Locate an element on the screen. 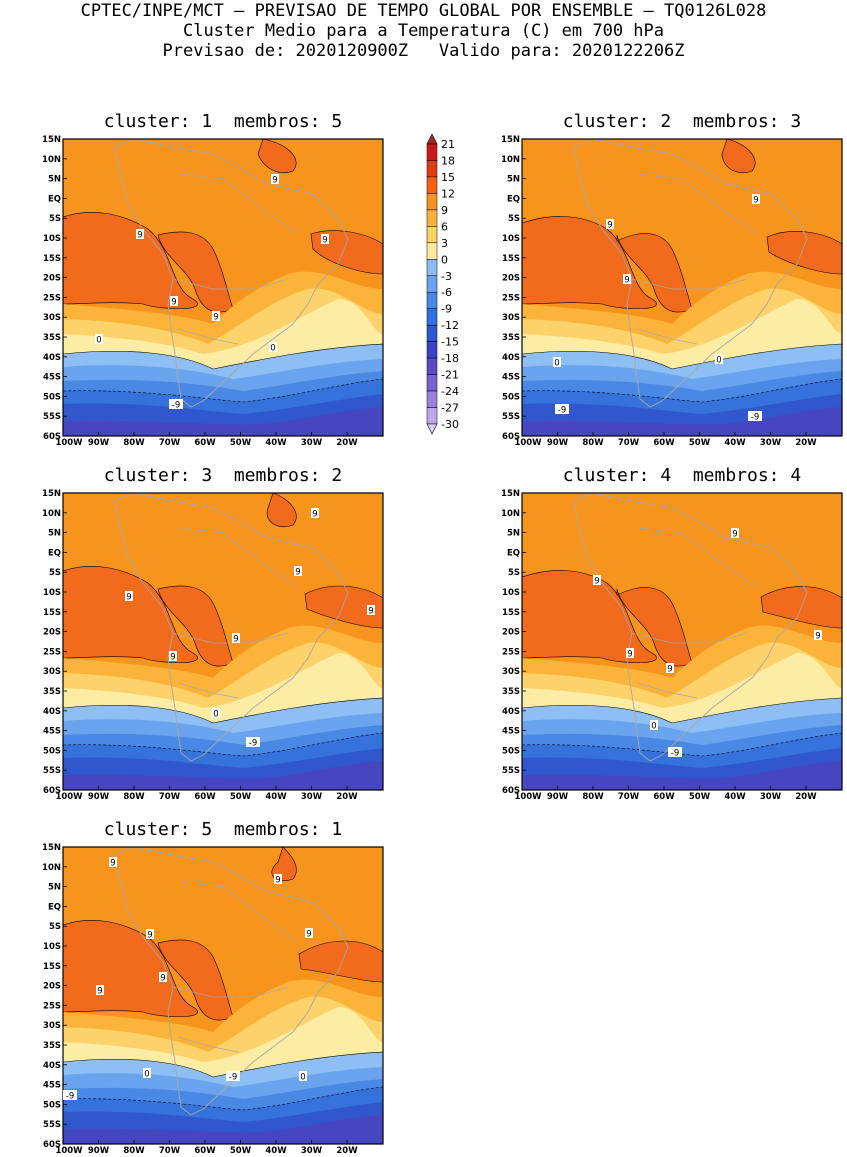 The height and width of the screenshot is (1157, 847). lat-tick-label: EQ is located at coordinates (54, 199).